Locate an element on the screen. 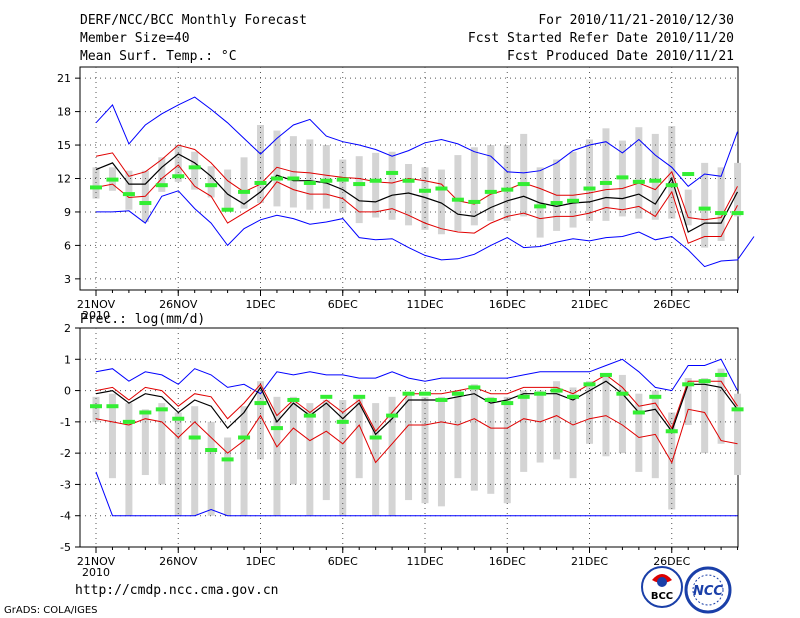 The height and width of the screenshot is (618, 800). x-tick-label: 16DEC is located at coordinates (507, 561).